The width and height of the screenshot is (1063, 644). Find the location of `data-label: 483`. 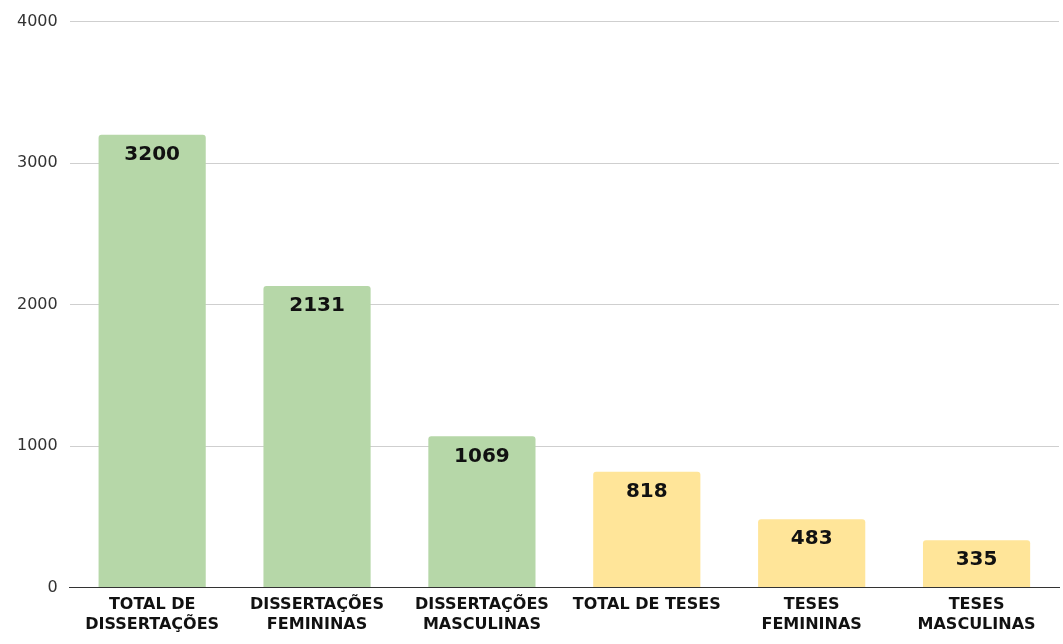

data-label: 483 is located at coordinates (811, 537).